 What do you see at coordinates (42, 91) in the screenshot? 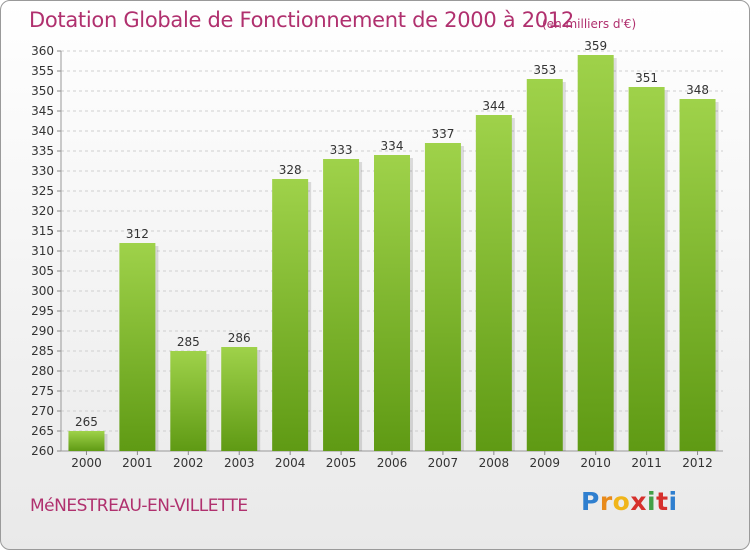
I see `y-tick-label: 350` at bounding box center [42, 91].